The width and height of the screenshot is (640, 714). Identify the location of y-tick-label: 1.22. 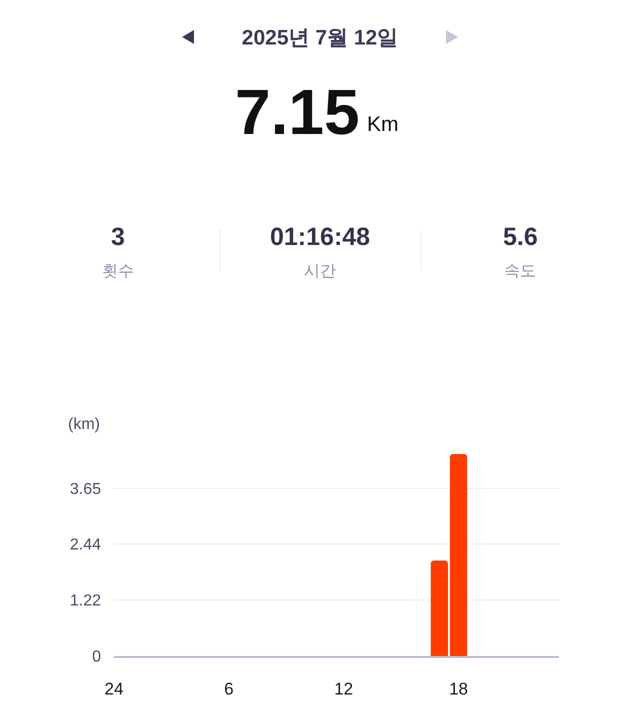
(86, 601).